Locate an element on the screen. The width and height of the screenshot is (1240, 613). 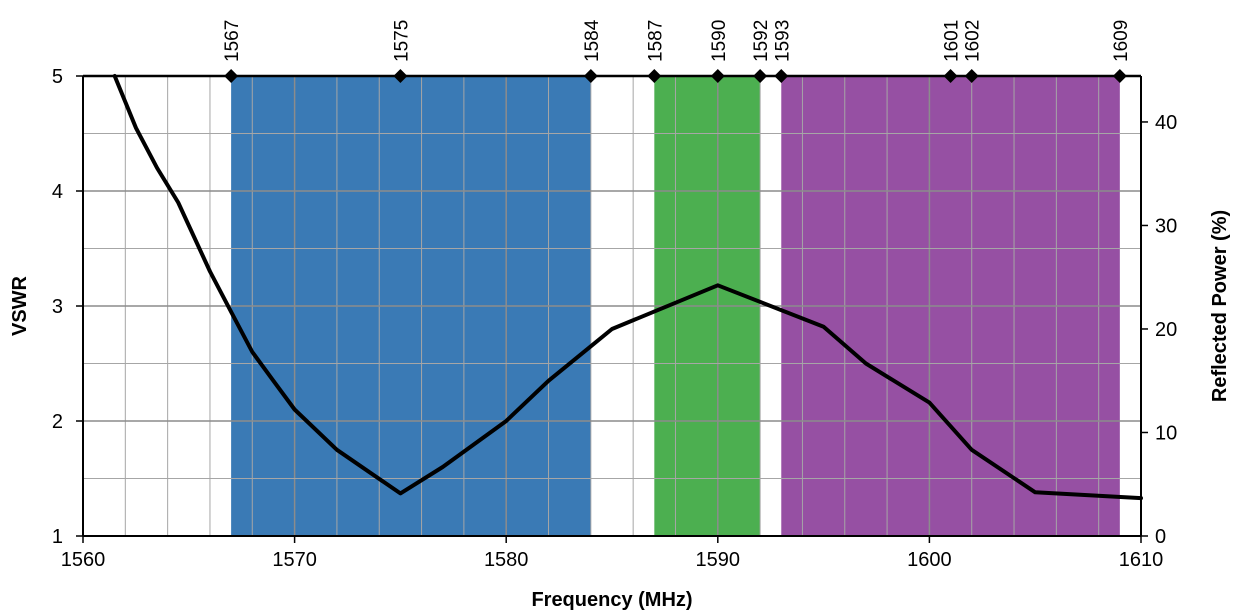
marker-label: 1584 is located at coordinates (592, 40).